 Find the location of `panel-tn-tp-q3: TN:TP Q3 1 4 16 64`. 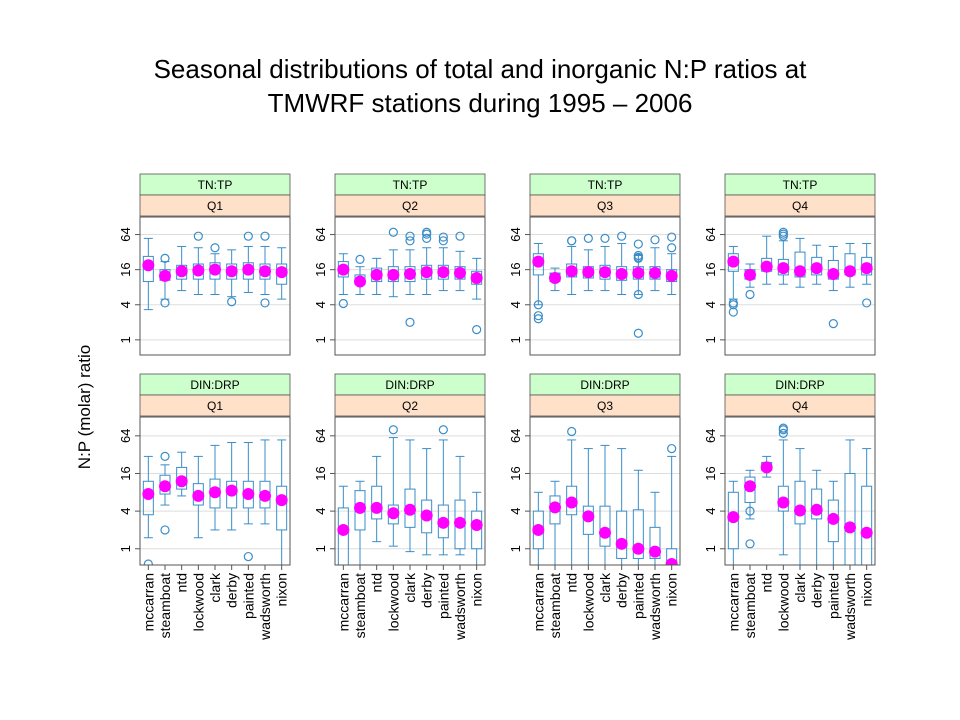

panel-tn-tp-q3: TN:TP Q3 1 4 16 64 is located at coordinates (594, 264).